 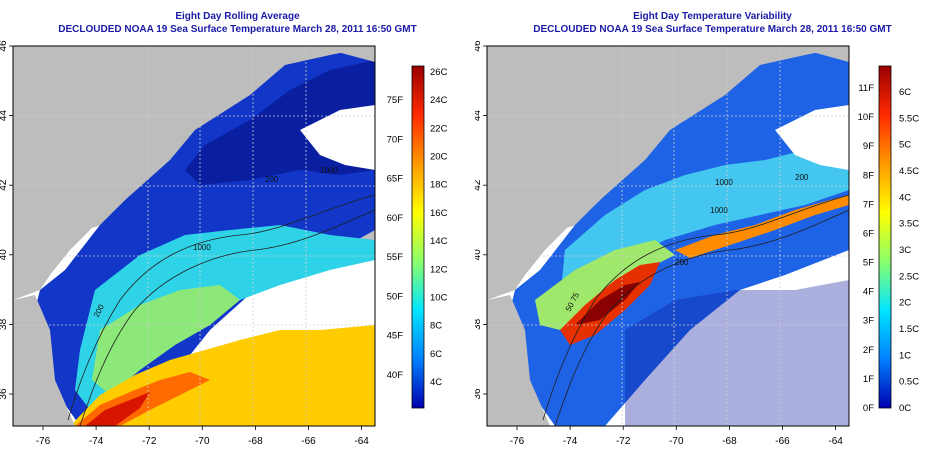 What do you see at coordinates (395, 375) in the screenshot?
I see `fahrenheit-label: 40F` at bounding box center [395, 375].